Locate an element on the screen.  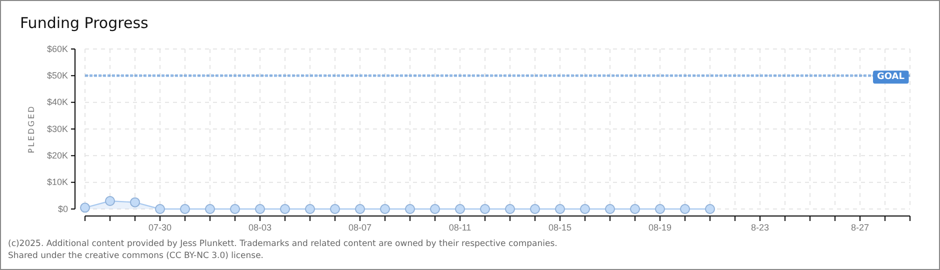
x-tick-label: 07-30 is located at coordinates (160, 227).